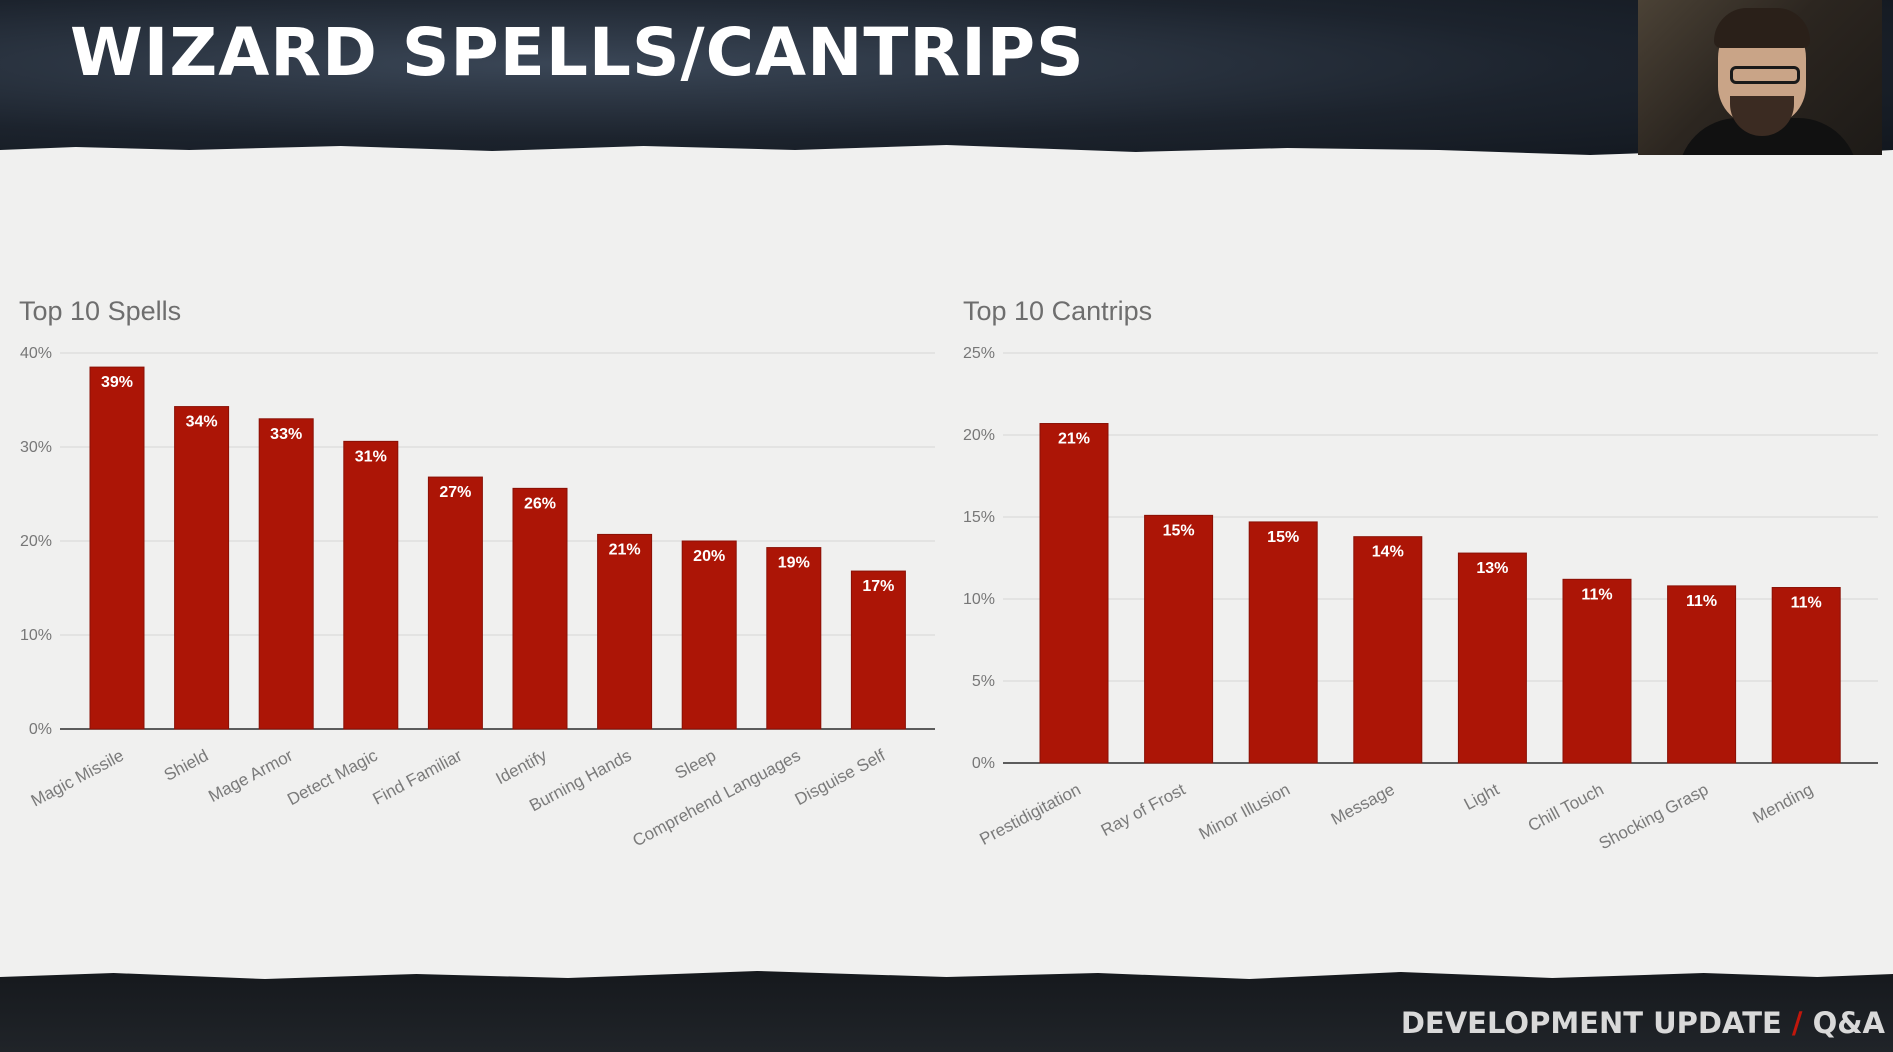  What do you see at coordinates (1029, 814) in the screenshot?
I see `chart-2-category-label: Prestidigitation` at bounding box center [1029, 814].